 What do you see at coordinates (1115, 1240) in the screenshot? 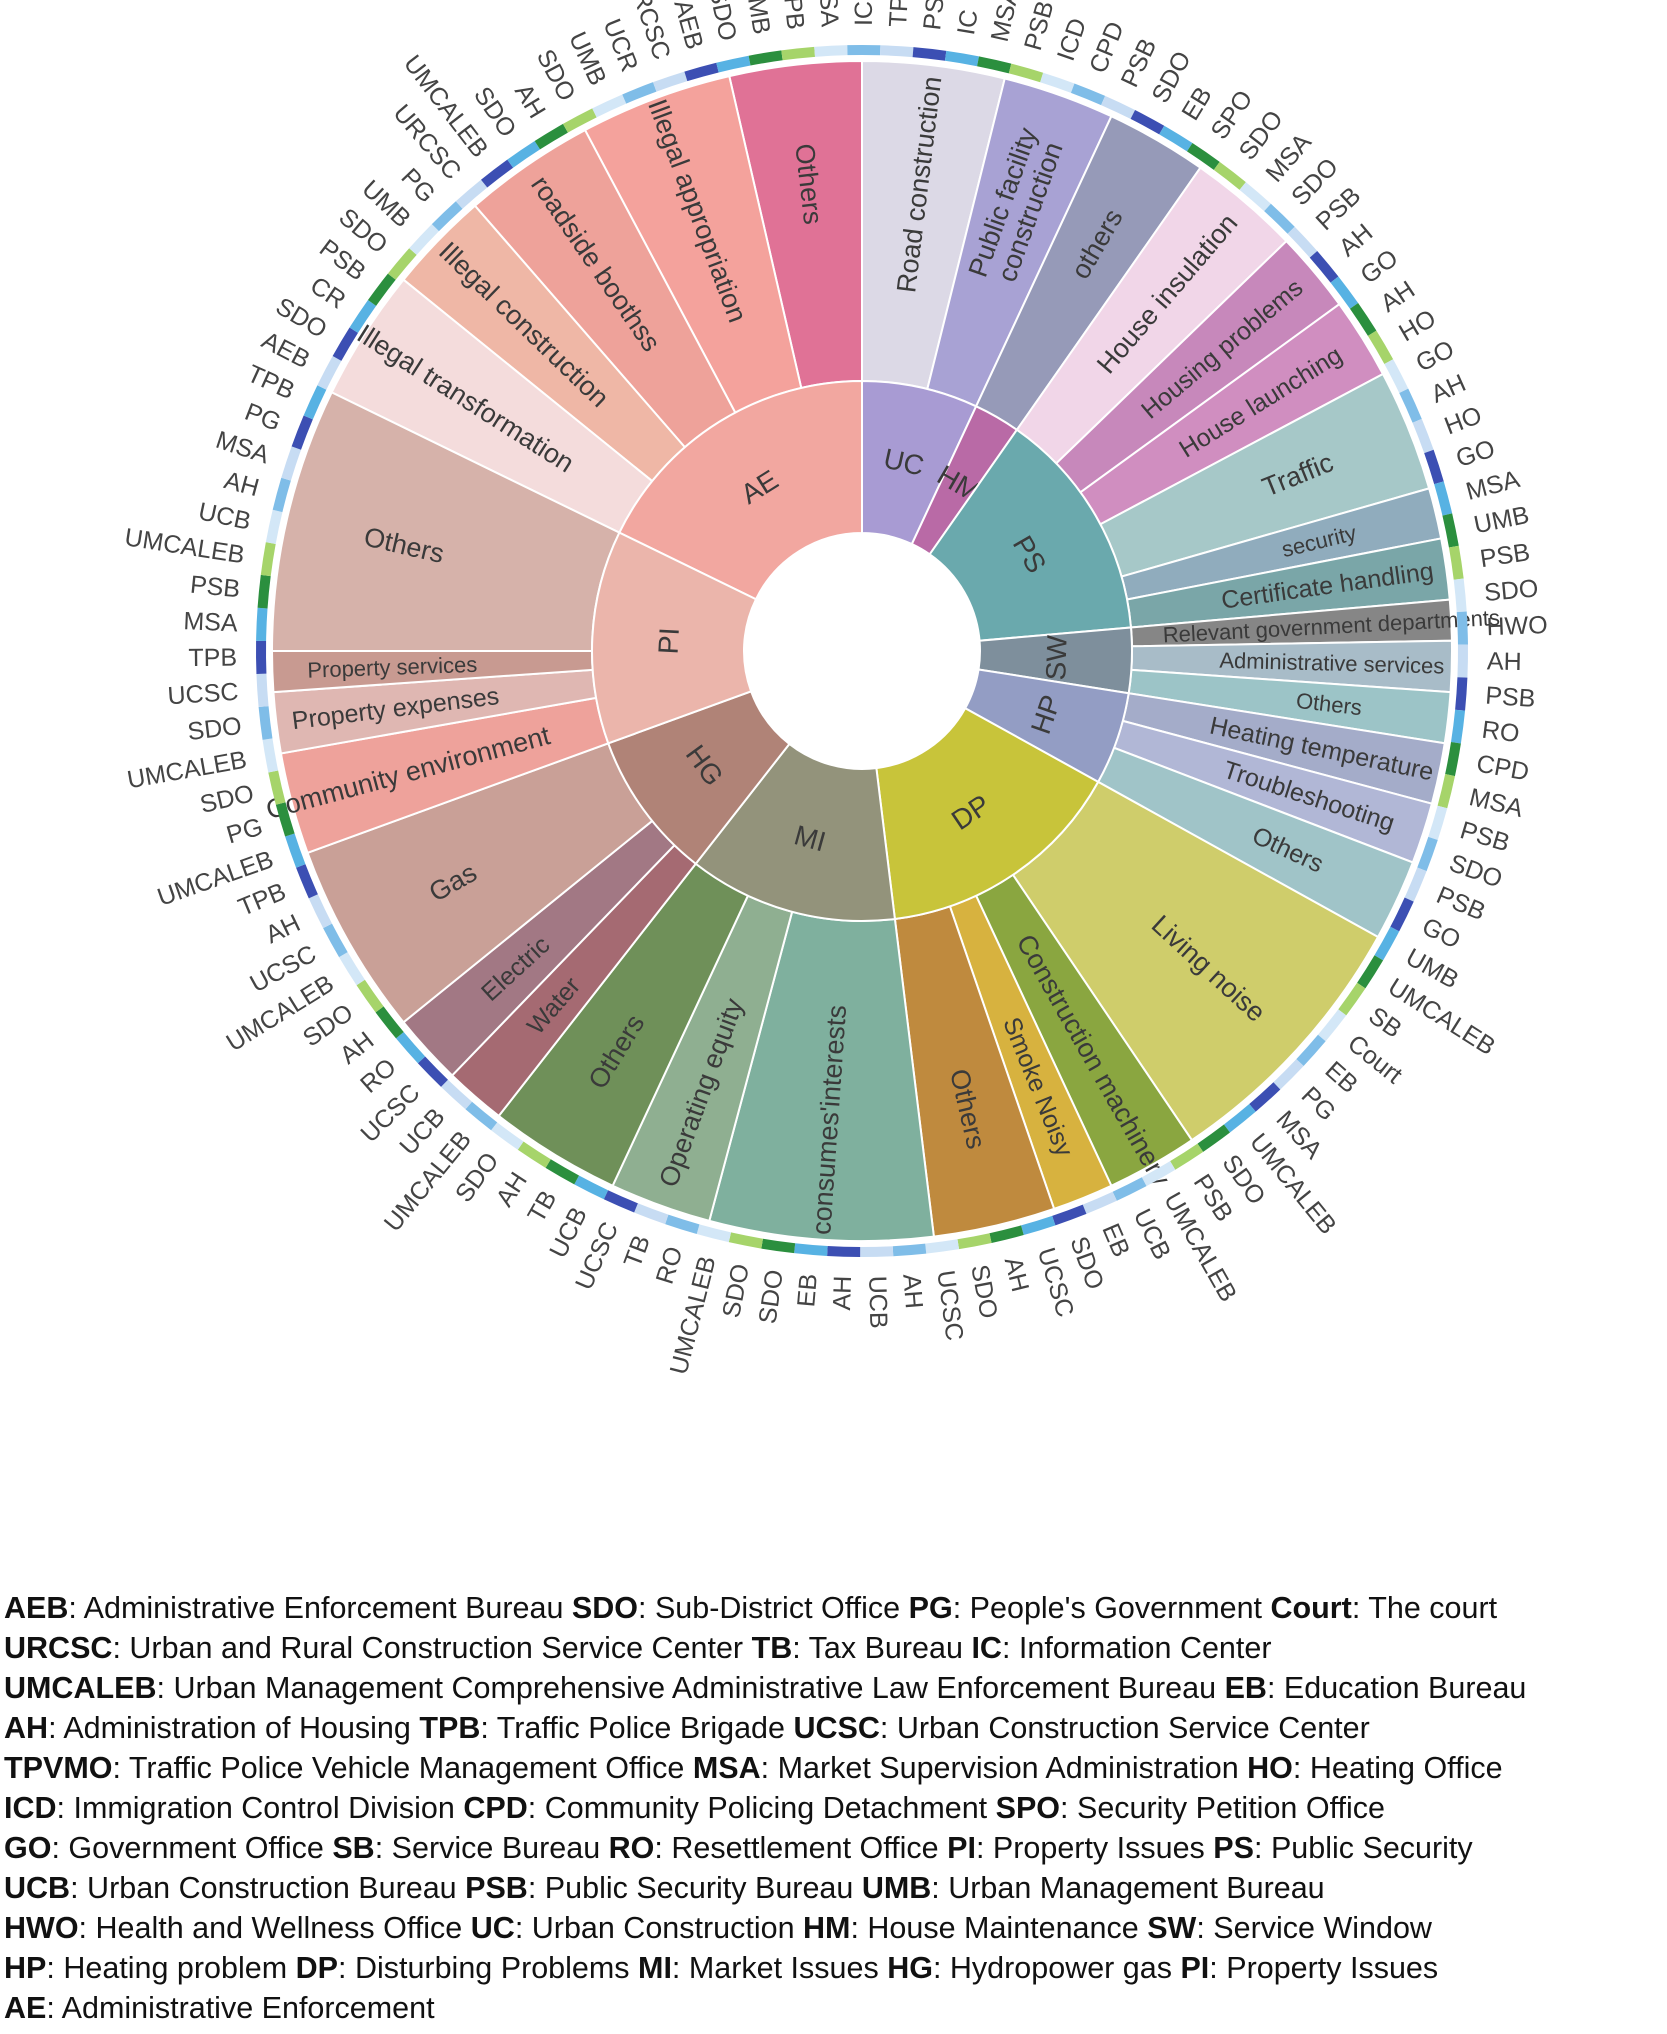
I see `outer-label-eb: EB` at bounding box center [1115, 1240].